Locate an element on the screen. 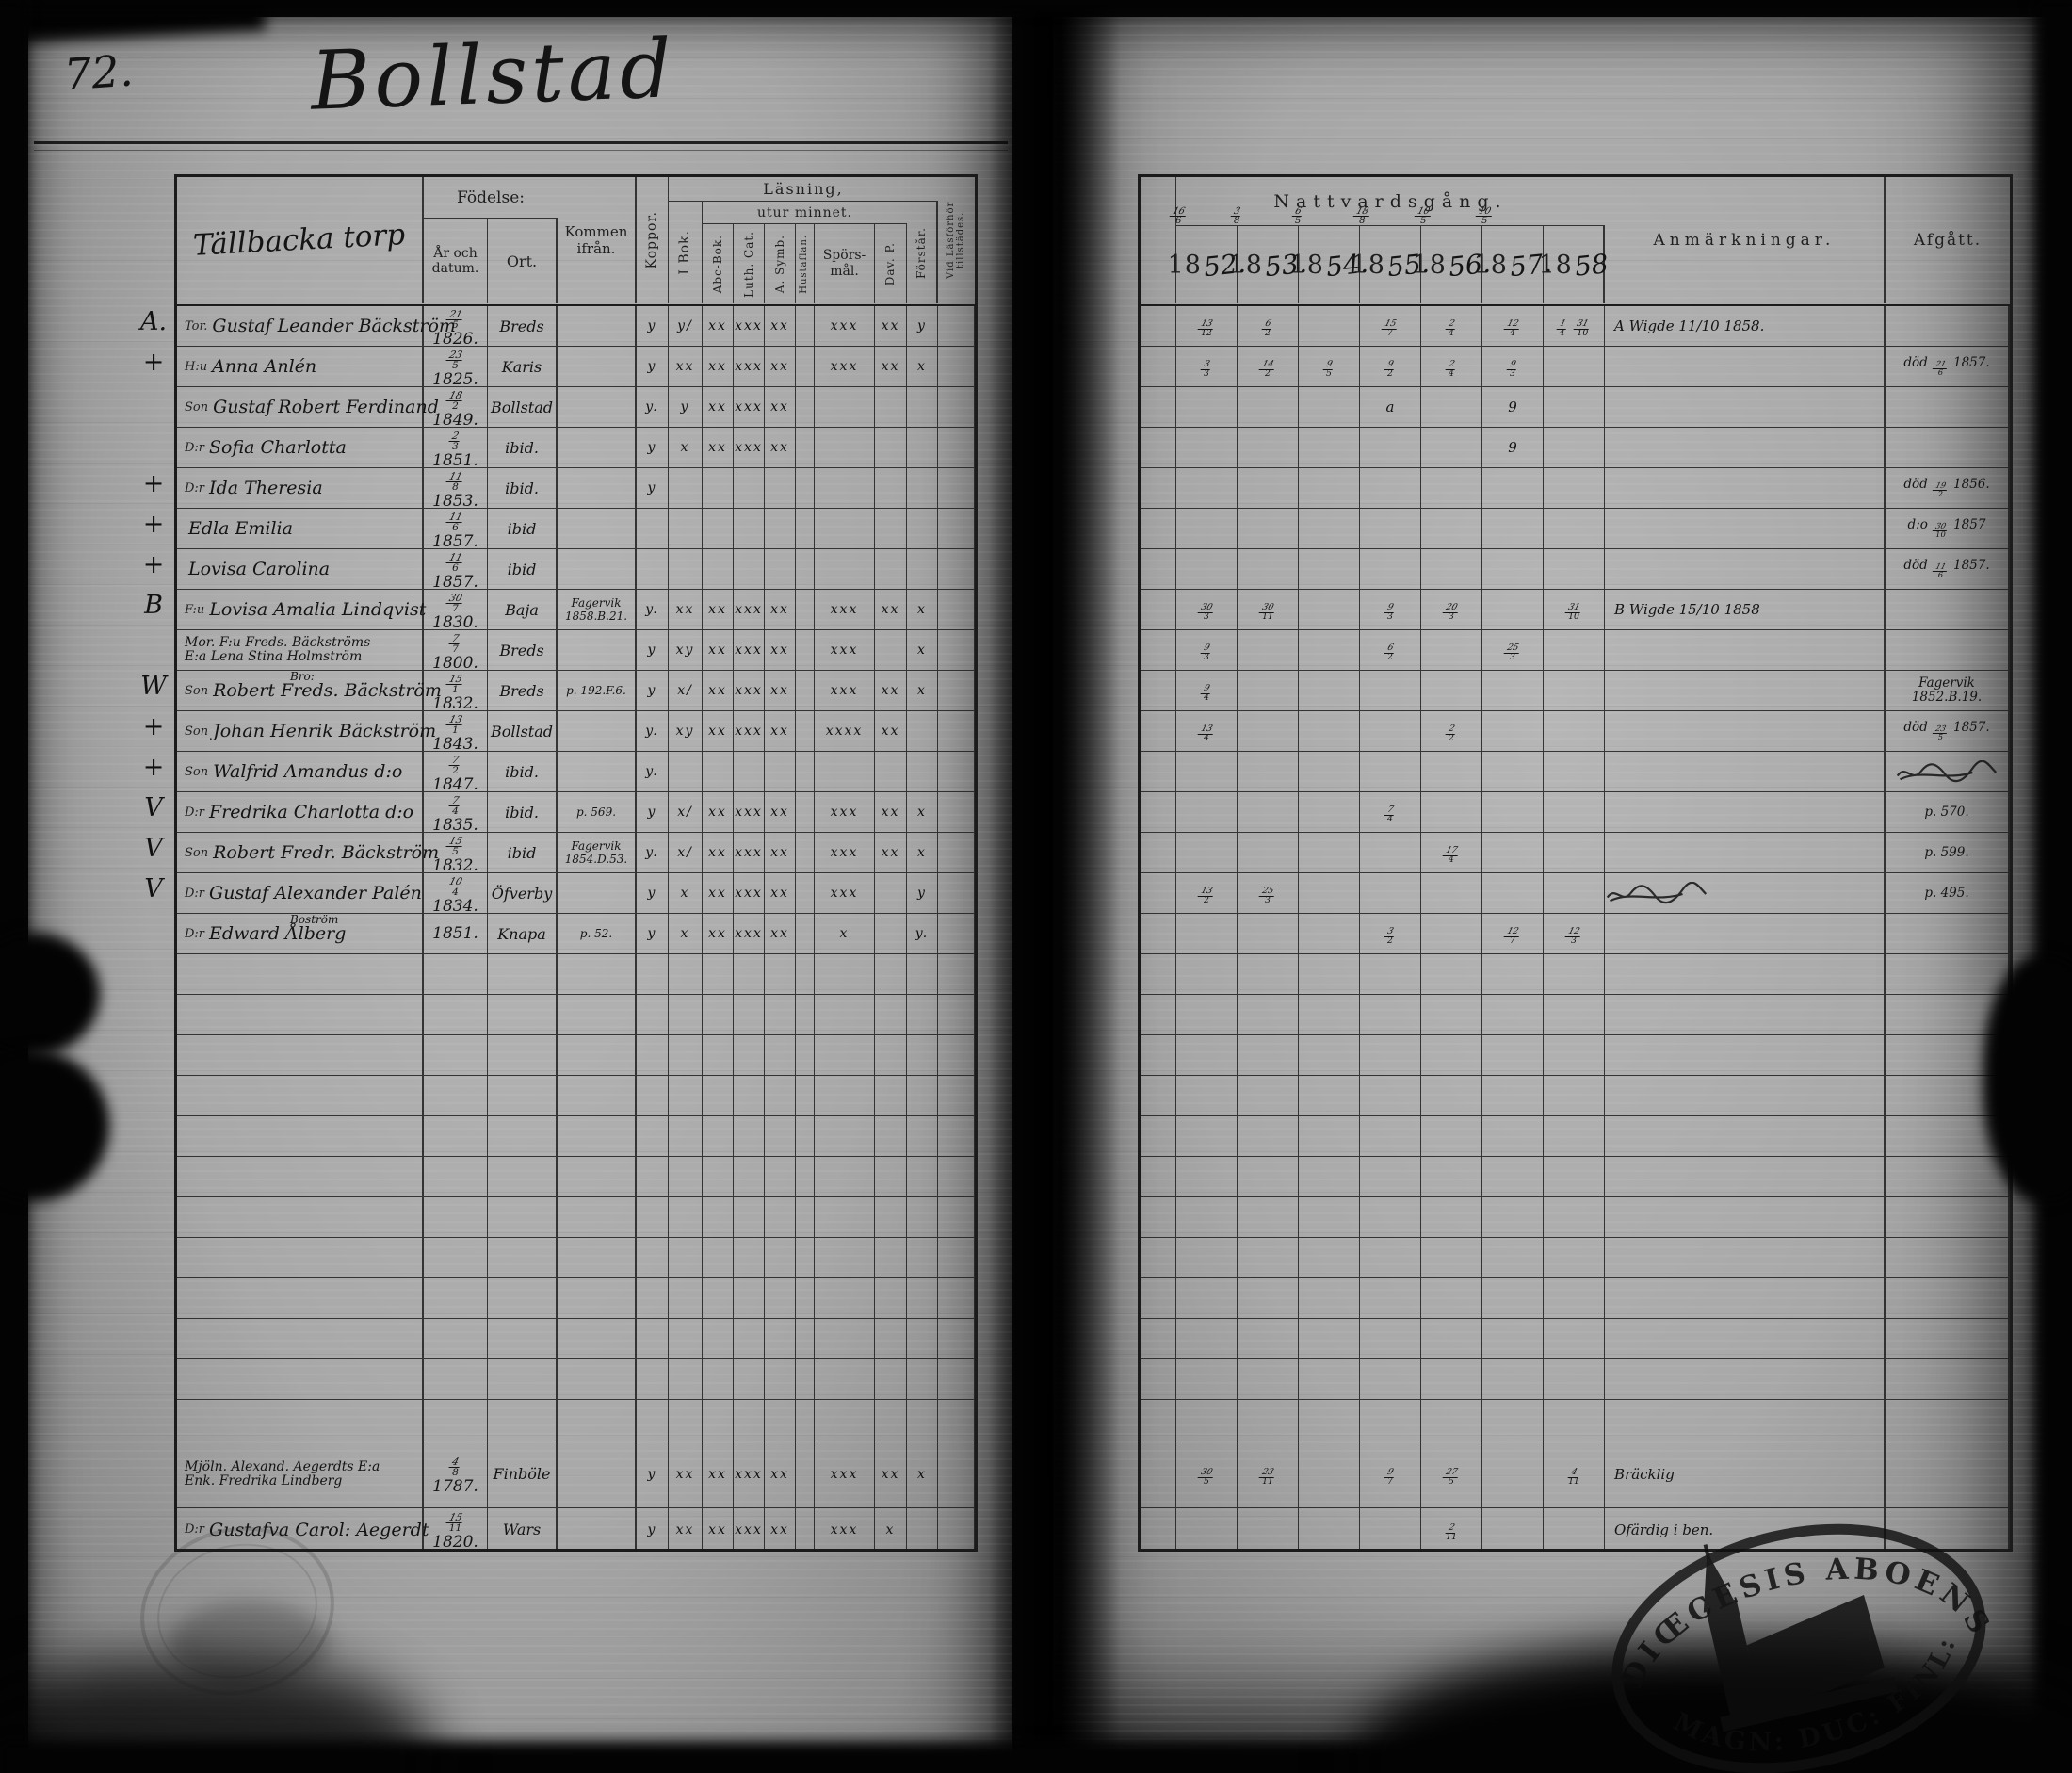 The height and width of the screenshot is (1773, 2072). cell-origin: Bollstad is located at coordinates (523, 731).